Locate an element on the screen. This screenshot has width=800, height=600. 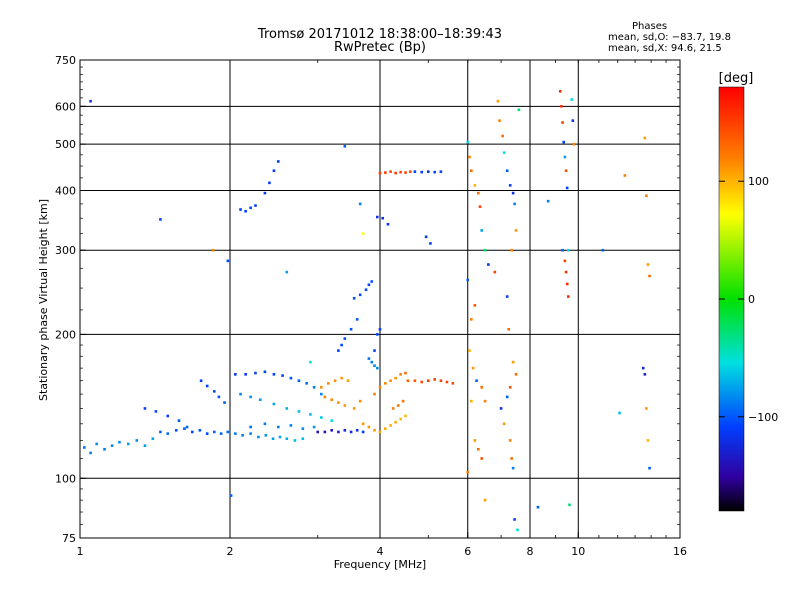
phases-x-stats: mean, sd,X: 94.6, 21.5 is located at coordinates (665, 48).